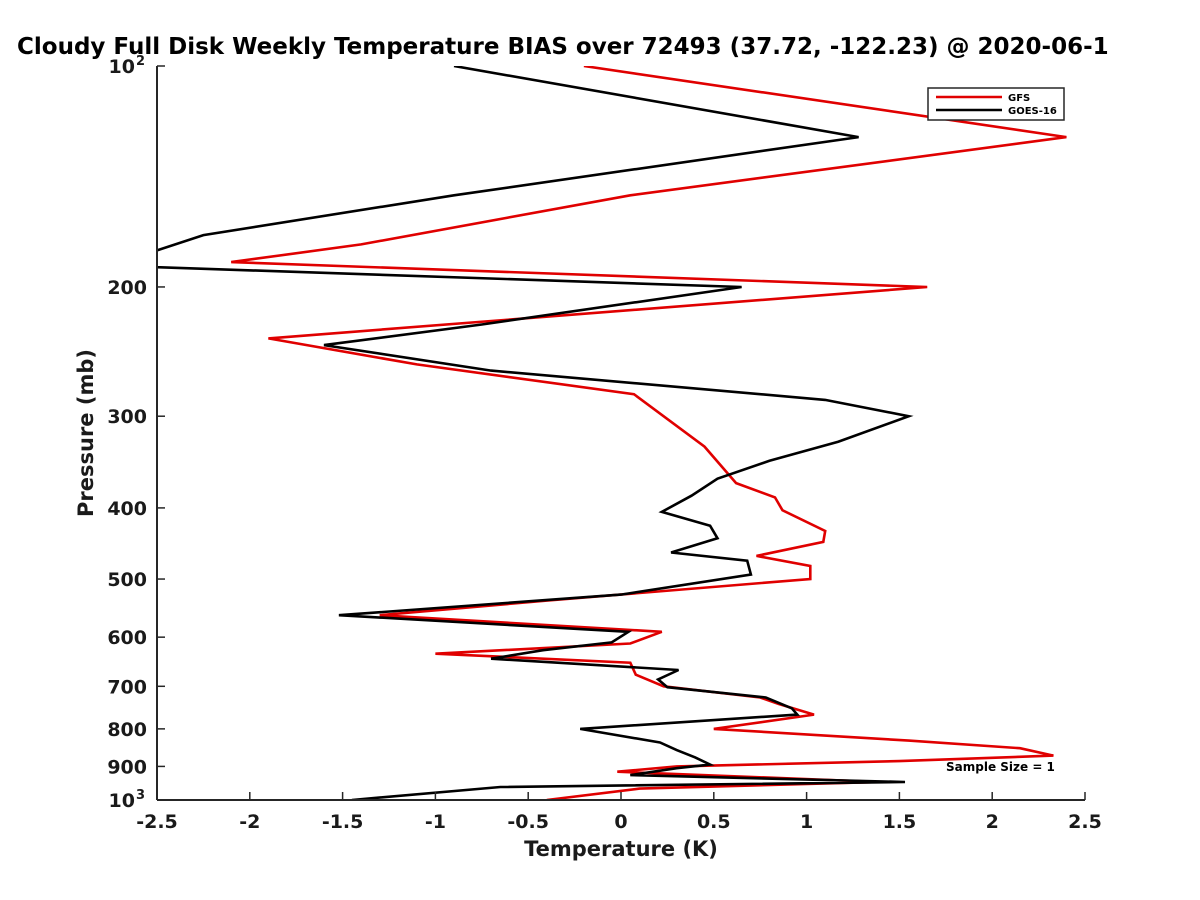  I want to click on sample-size-annotation: Sample Size = 1, so click(1000, 767).